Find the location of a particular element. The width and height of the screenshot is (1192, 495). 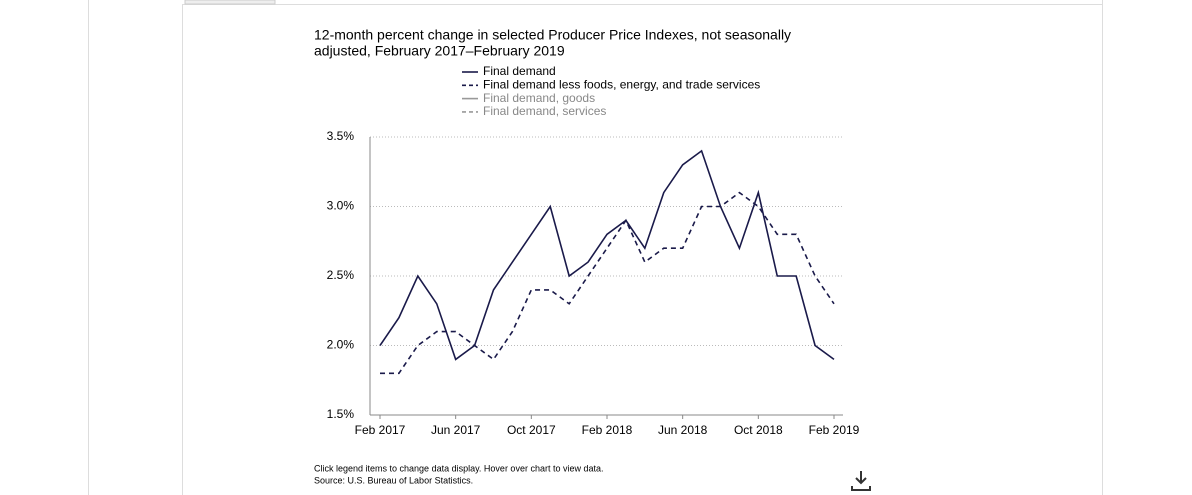

series-line is located at coordinates (607, 283).